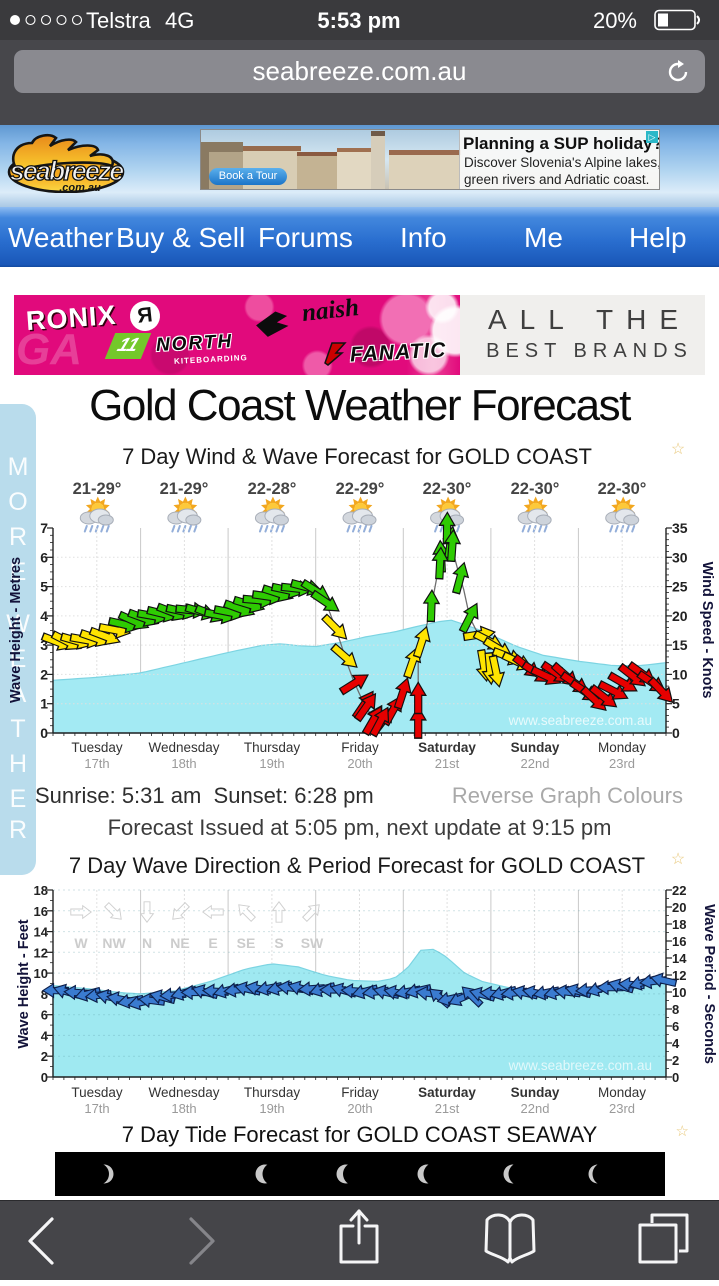  I want to click on svg-text: Telstra, so click(119, 20).